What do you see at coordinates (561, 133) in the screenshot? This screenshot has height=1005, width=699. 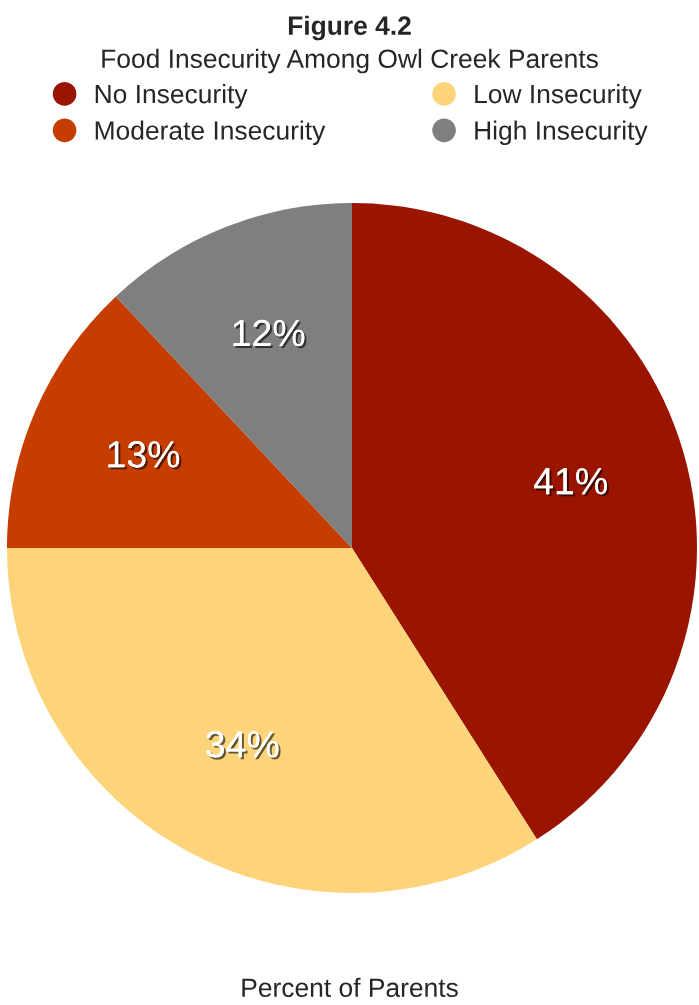 I see `legend-label: High Insecurity` at bounding box center [561, 133].